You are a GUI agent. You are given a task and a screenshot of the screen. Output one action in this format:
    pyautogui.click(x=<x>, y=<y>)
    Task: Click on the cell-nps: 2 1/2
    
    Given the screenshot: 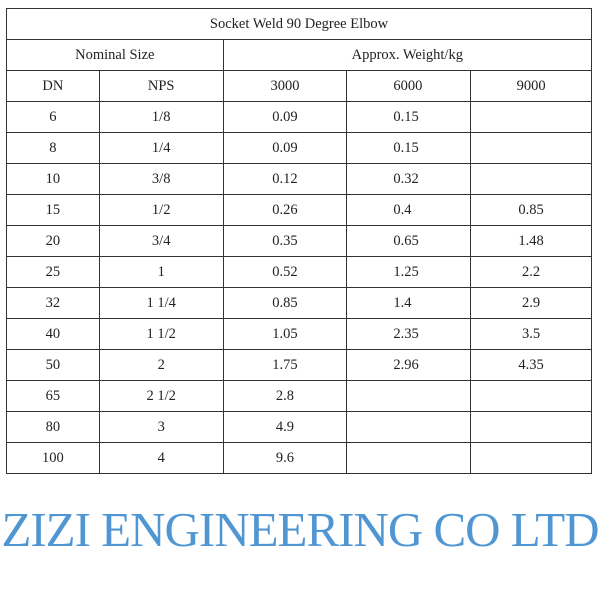 What is the action you would take?
    pyautogui.click(x=161, y=396)
    